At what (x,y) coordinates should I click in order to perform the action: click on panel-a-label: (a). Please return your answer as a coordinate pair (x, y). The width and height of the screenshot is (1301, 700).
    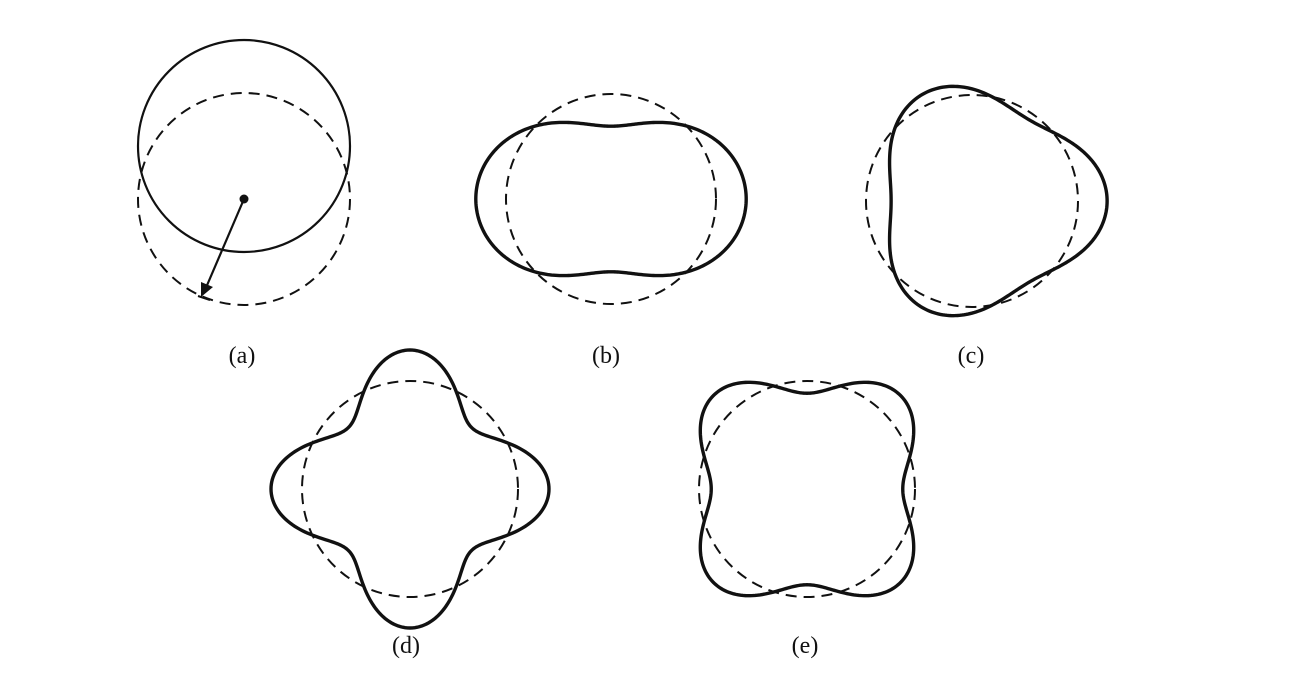
    Looking at the image, I should click on (242, 356).